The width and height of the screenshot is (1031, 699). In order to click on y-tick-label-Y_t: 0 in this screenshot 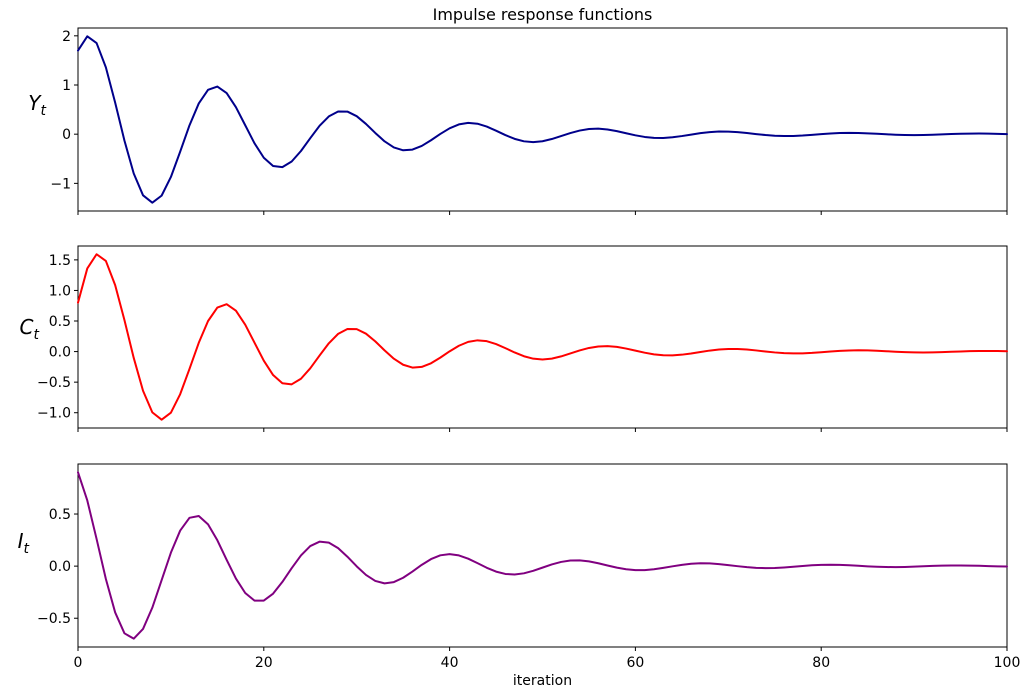, I will do `click(66, 135)`.